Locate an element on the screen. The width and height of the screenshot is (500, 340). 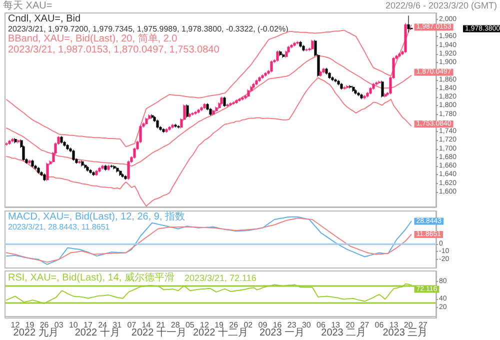
chart-subtitle: 2023/3/21, 72.116 is located at coordinates (220, 278).